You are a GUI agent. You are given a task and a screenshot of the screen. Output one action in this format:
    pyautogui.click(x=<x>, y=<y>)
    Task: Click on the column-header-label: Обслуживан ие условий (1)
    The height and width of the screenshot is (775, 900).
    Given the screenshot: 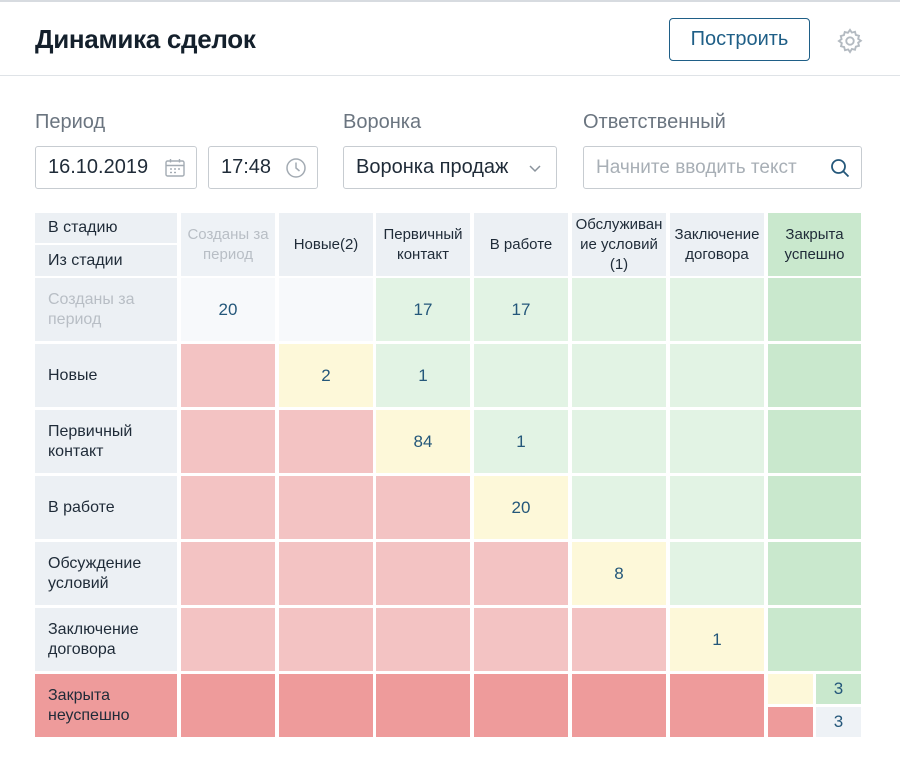 What is the action you would take?
    pyautogui.click(x=619, y=244)
    